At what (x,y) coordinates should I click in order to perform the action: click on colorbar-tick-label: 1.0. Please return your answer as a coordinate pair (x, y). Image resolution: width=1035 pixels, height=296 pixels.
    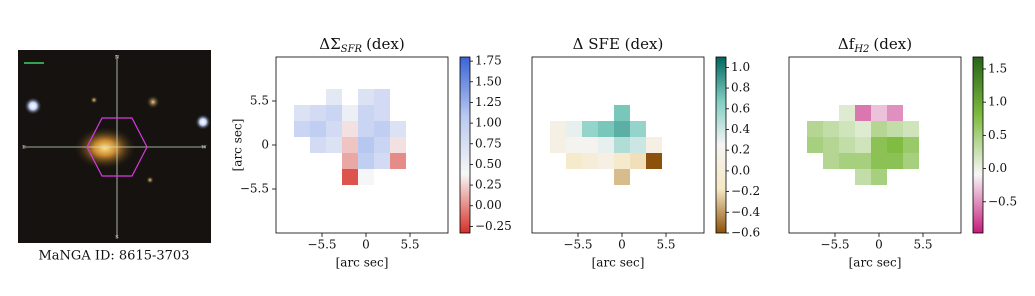
    Looking at the image, I should click on (997, 102).